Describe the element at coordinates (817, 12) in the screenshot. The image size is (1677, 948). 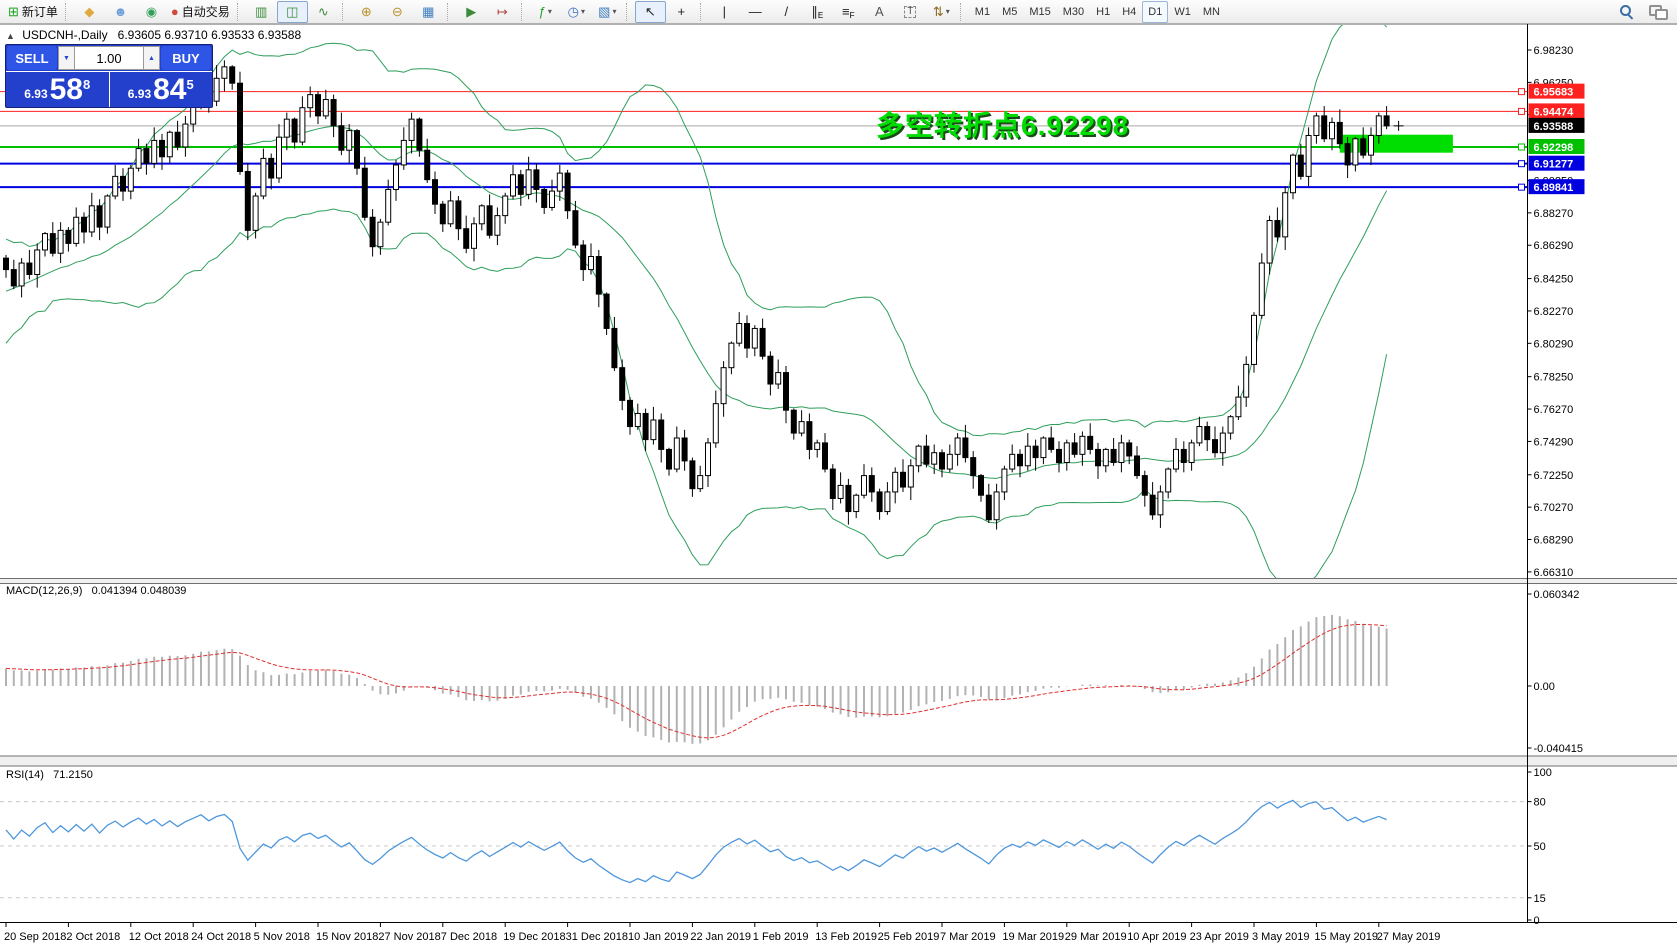
I see `equidistant-channel-button: ∥ E` at that location.